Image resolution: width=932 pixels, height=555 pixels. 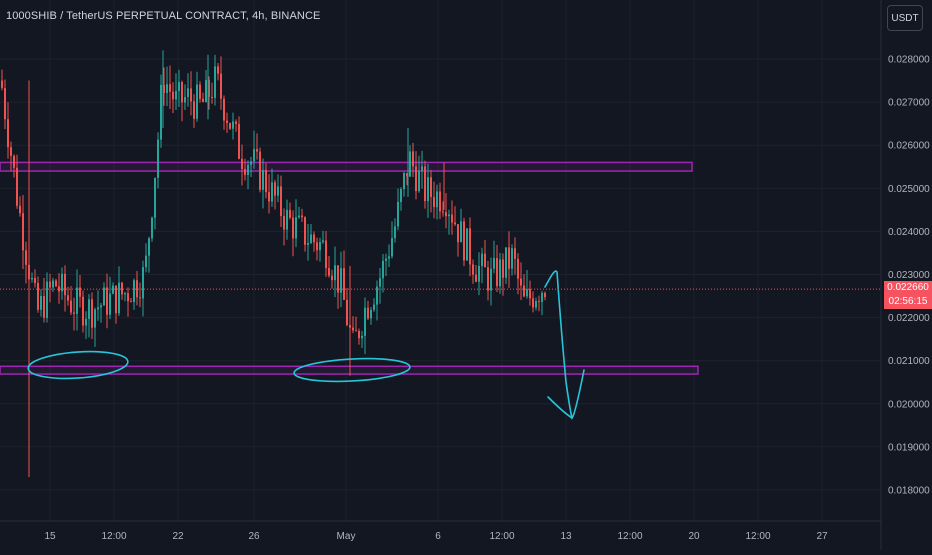 What do you see at coordinates (909, 318) in the screenshot?
I see `price-tick-label: 0.022000` at bounding box center [909, 318].